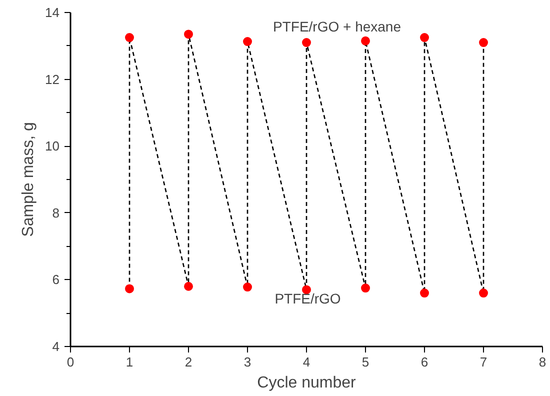  What do you see at coordinates (130, 362) in the screenshot?
I see `x-tick-label: 1` at bounding box center [130, 362].